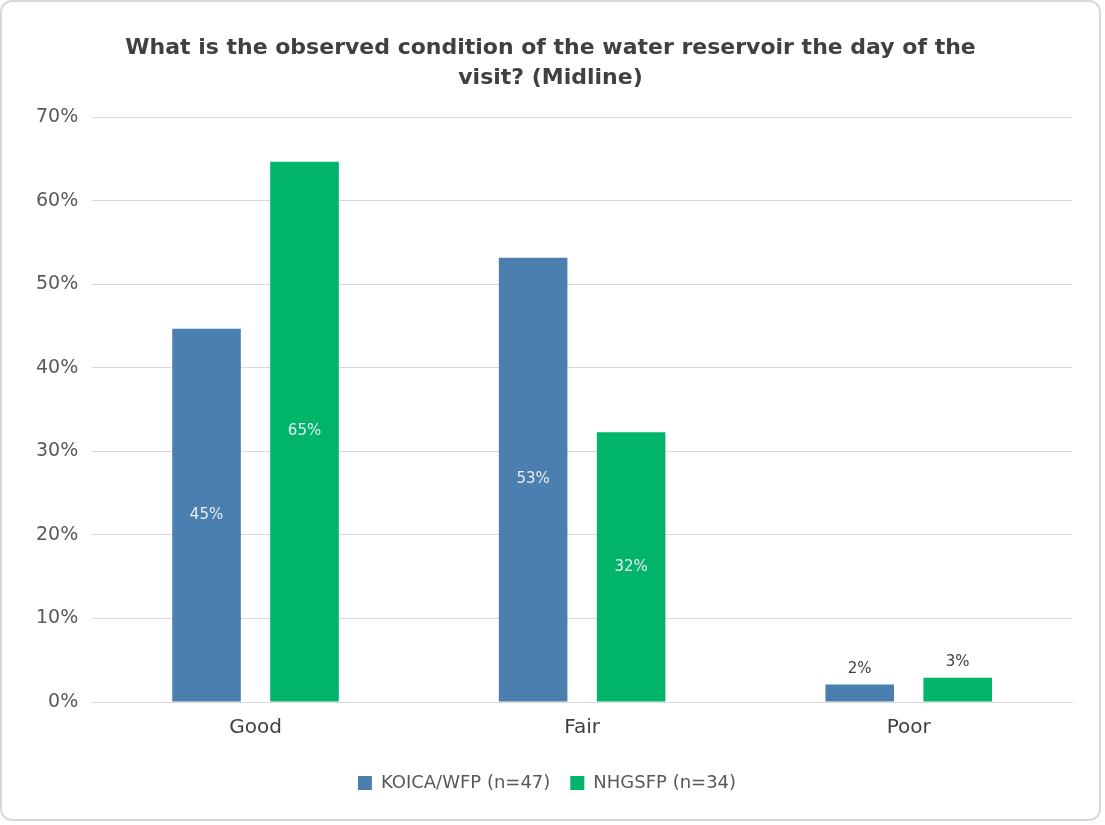  What do you see at coordinates (57, 282) in the screenshot?
I see `y-tick-label: 50%` at bounding box center [57, 282].